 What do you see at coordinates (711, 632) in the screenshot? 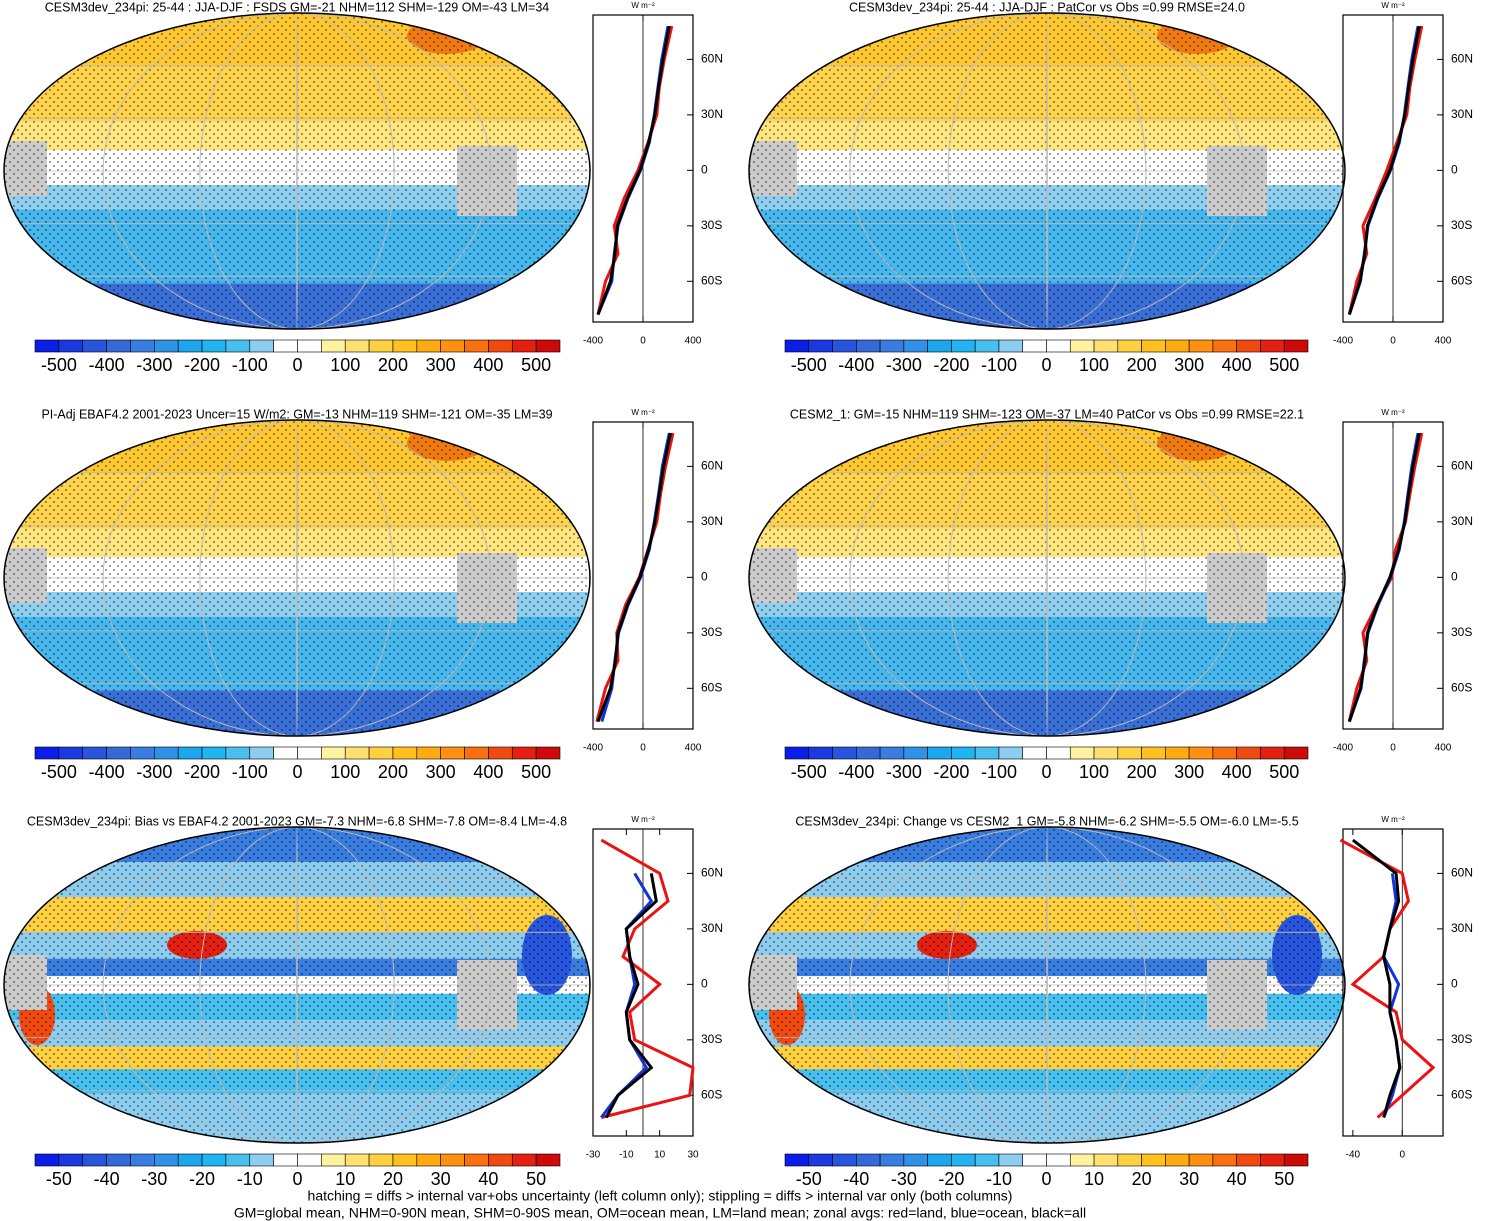
I see `y-tick-label: 30S` at bounding box center [711, 632].